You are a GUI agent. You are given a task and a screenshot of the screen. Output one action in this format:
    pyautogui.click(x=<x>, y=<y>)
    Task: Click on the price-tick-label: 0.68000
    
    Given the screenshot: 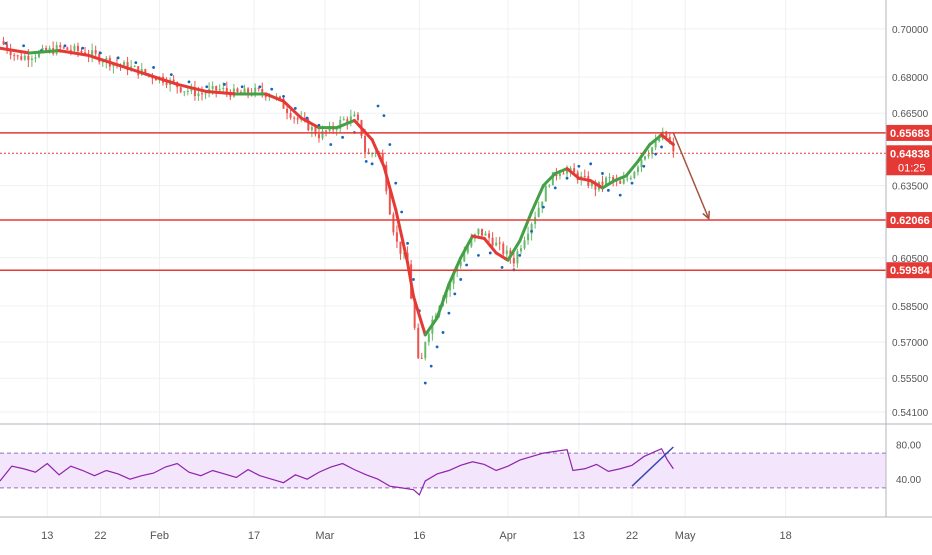 What is the action you would take?
    pyautogui.click(x=910, y=78)
    